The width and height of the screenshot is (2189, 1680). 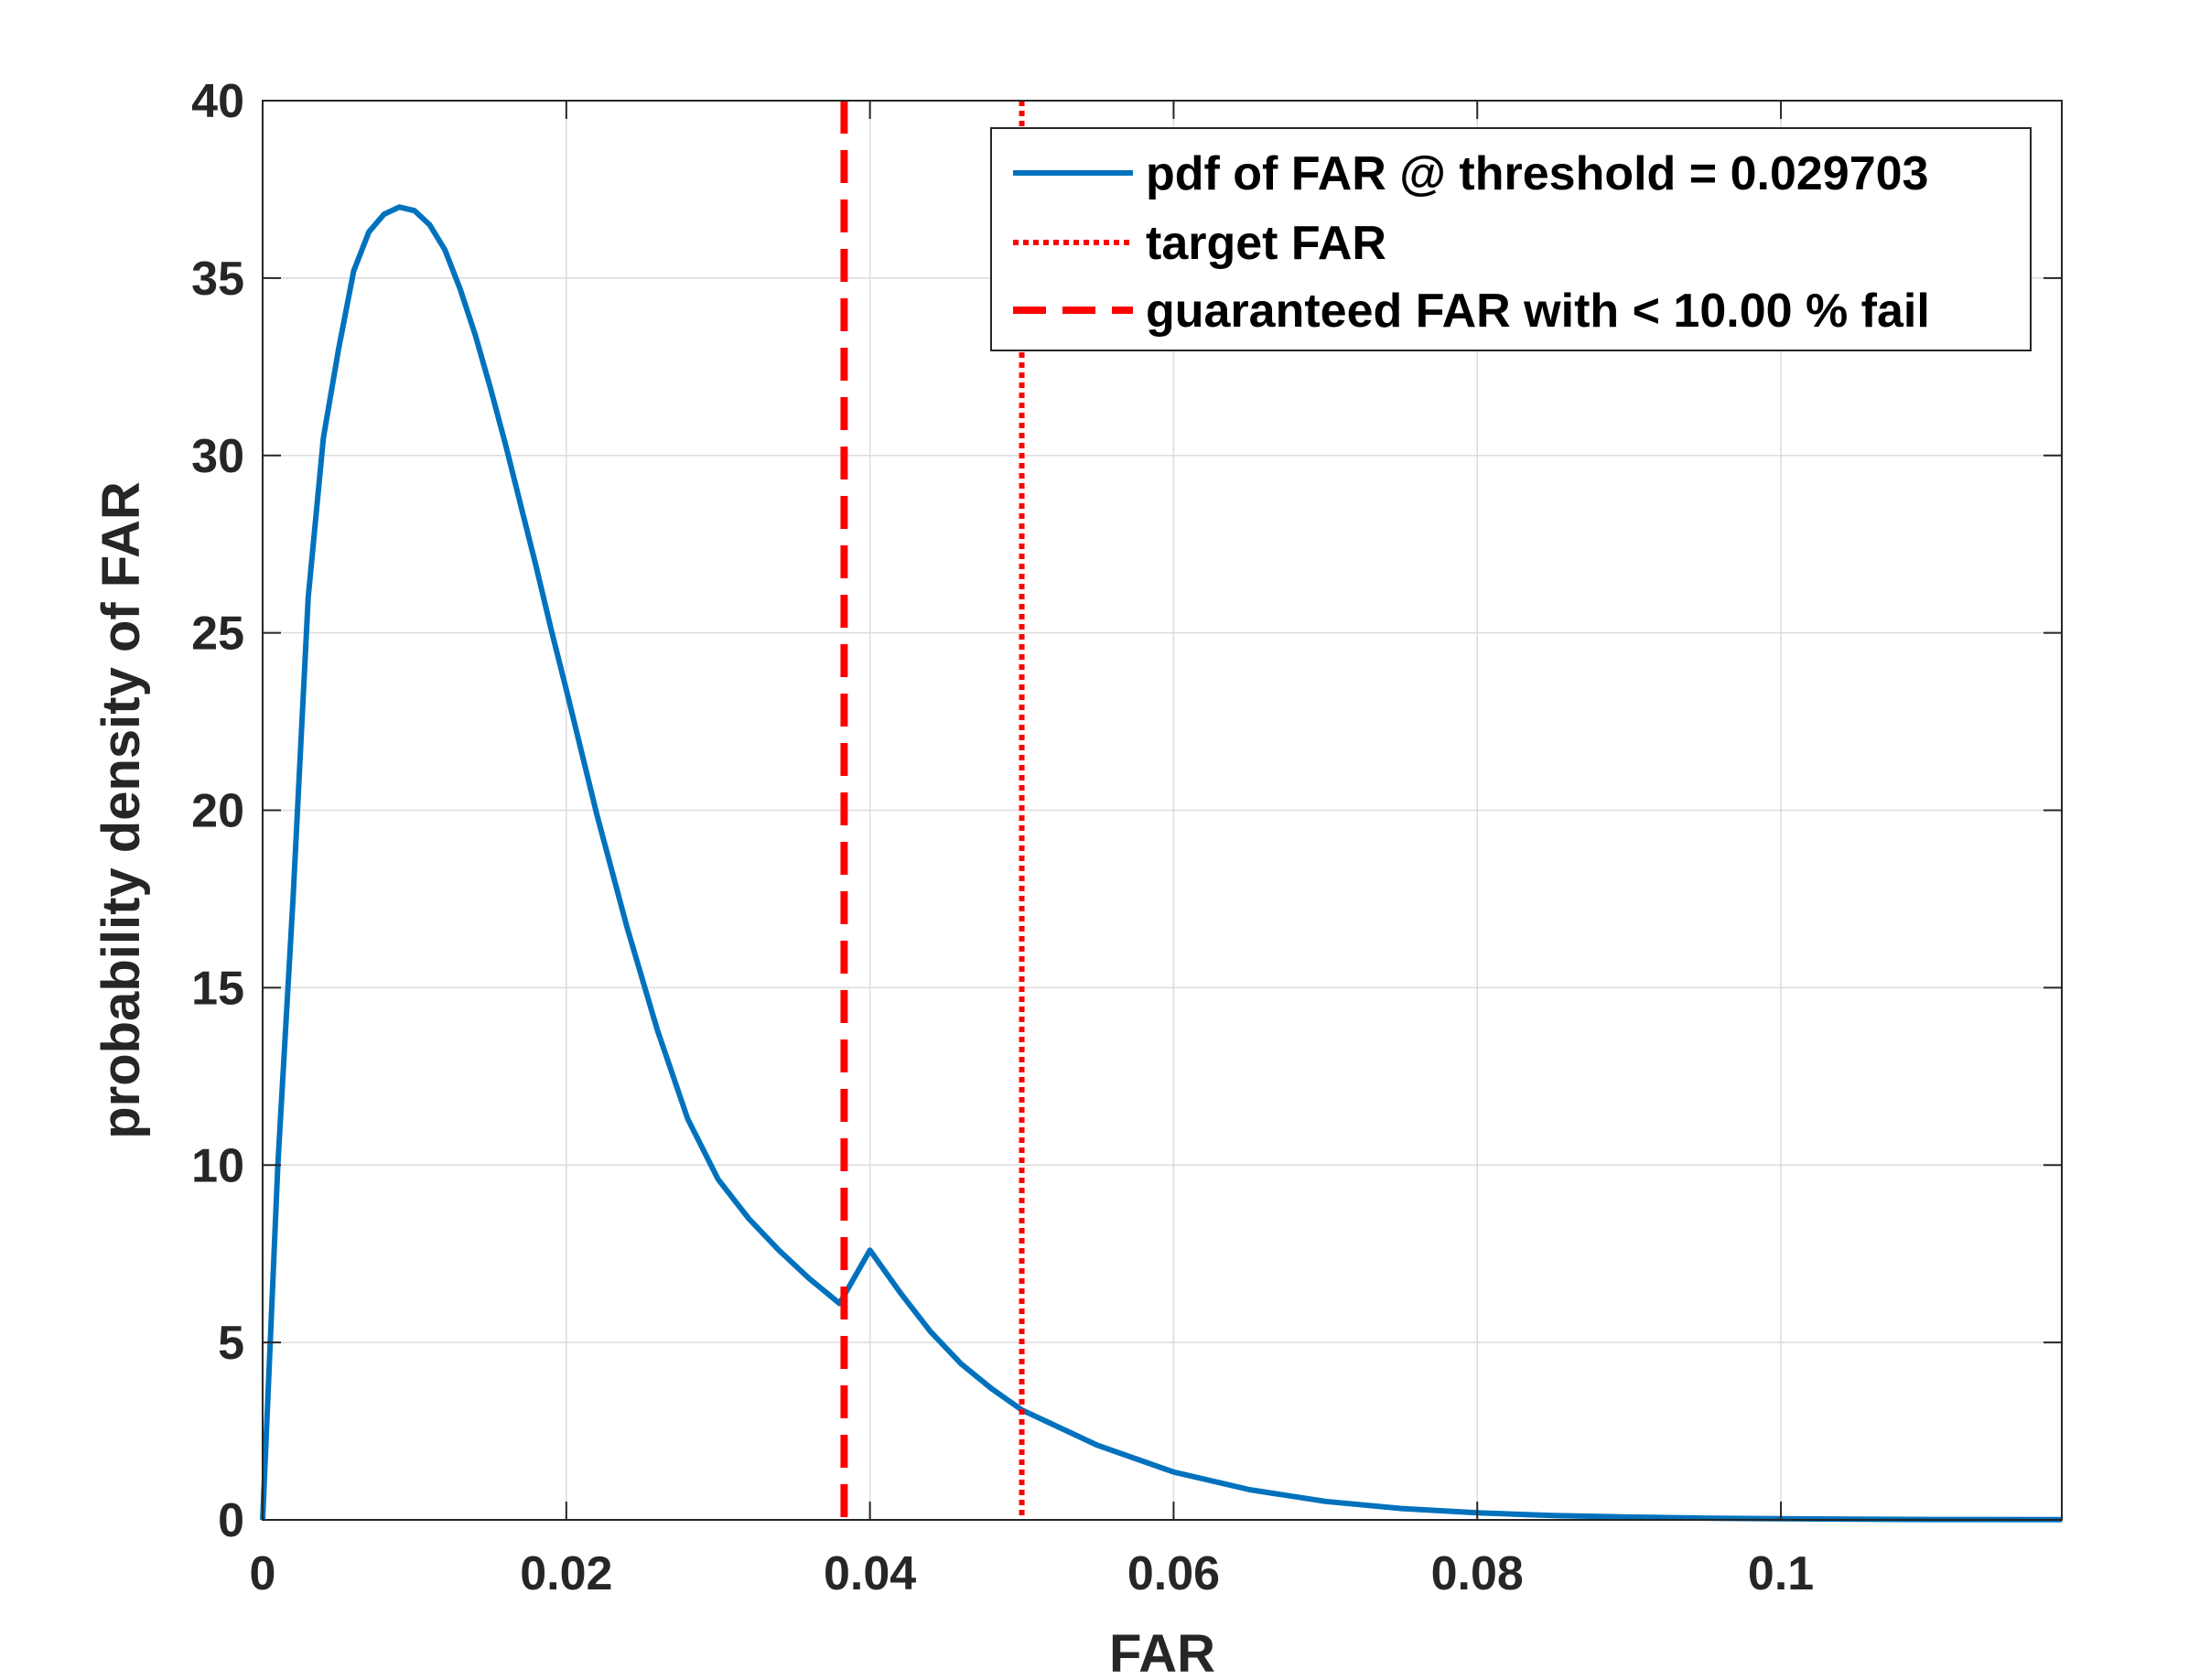 What do you see at coordinates (231, 1343) in the screenshot?
I see `y-tick-label: 5` at bounding box center [231, 1343].